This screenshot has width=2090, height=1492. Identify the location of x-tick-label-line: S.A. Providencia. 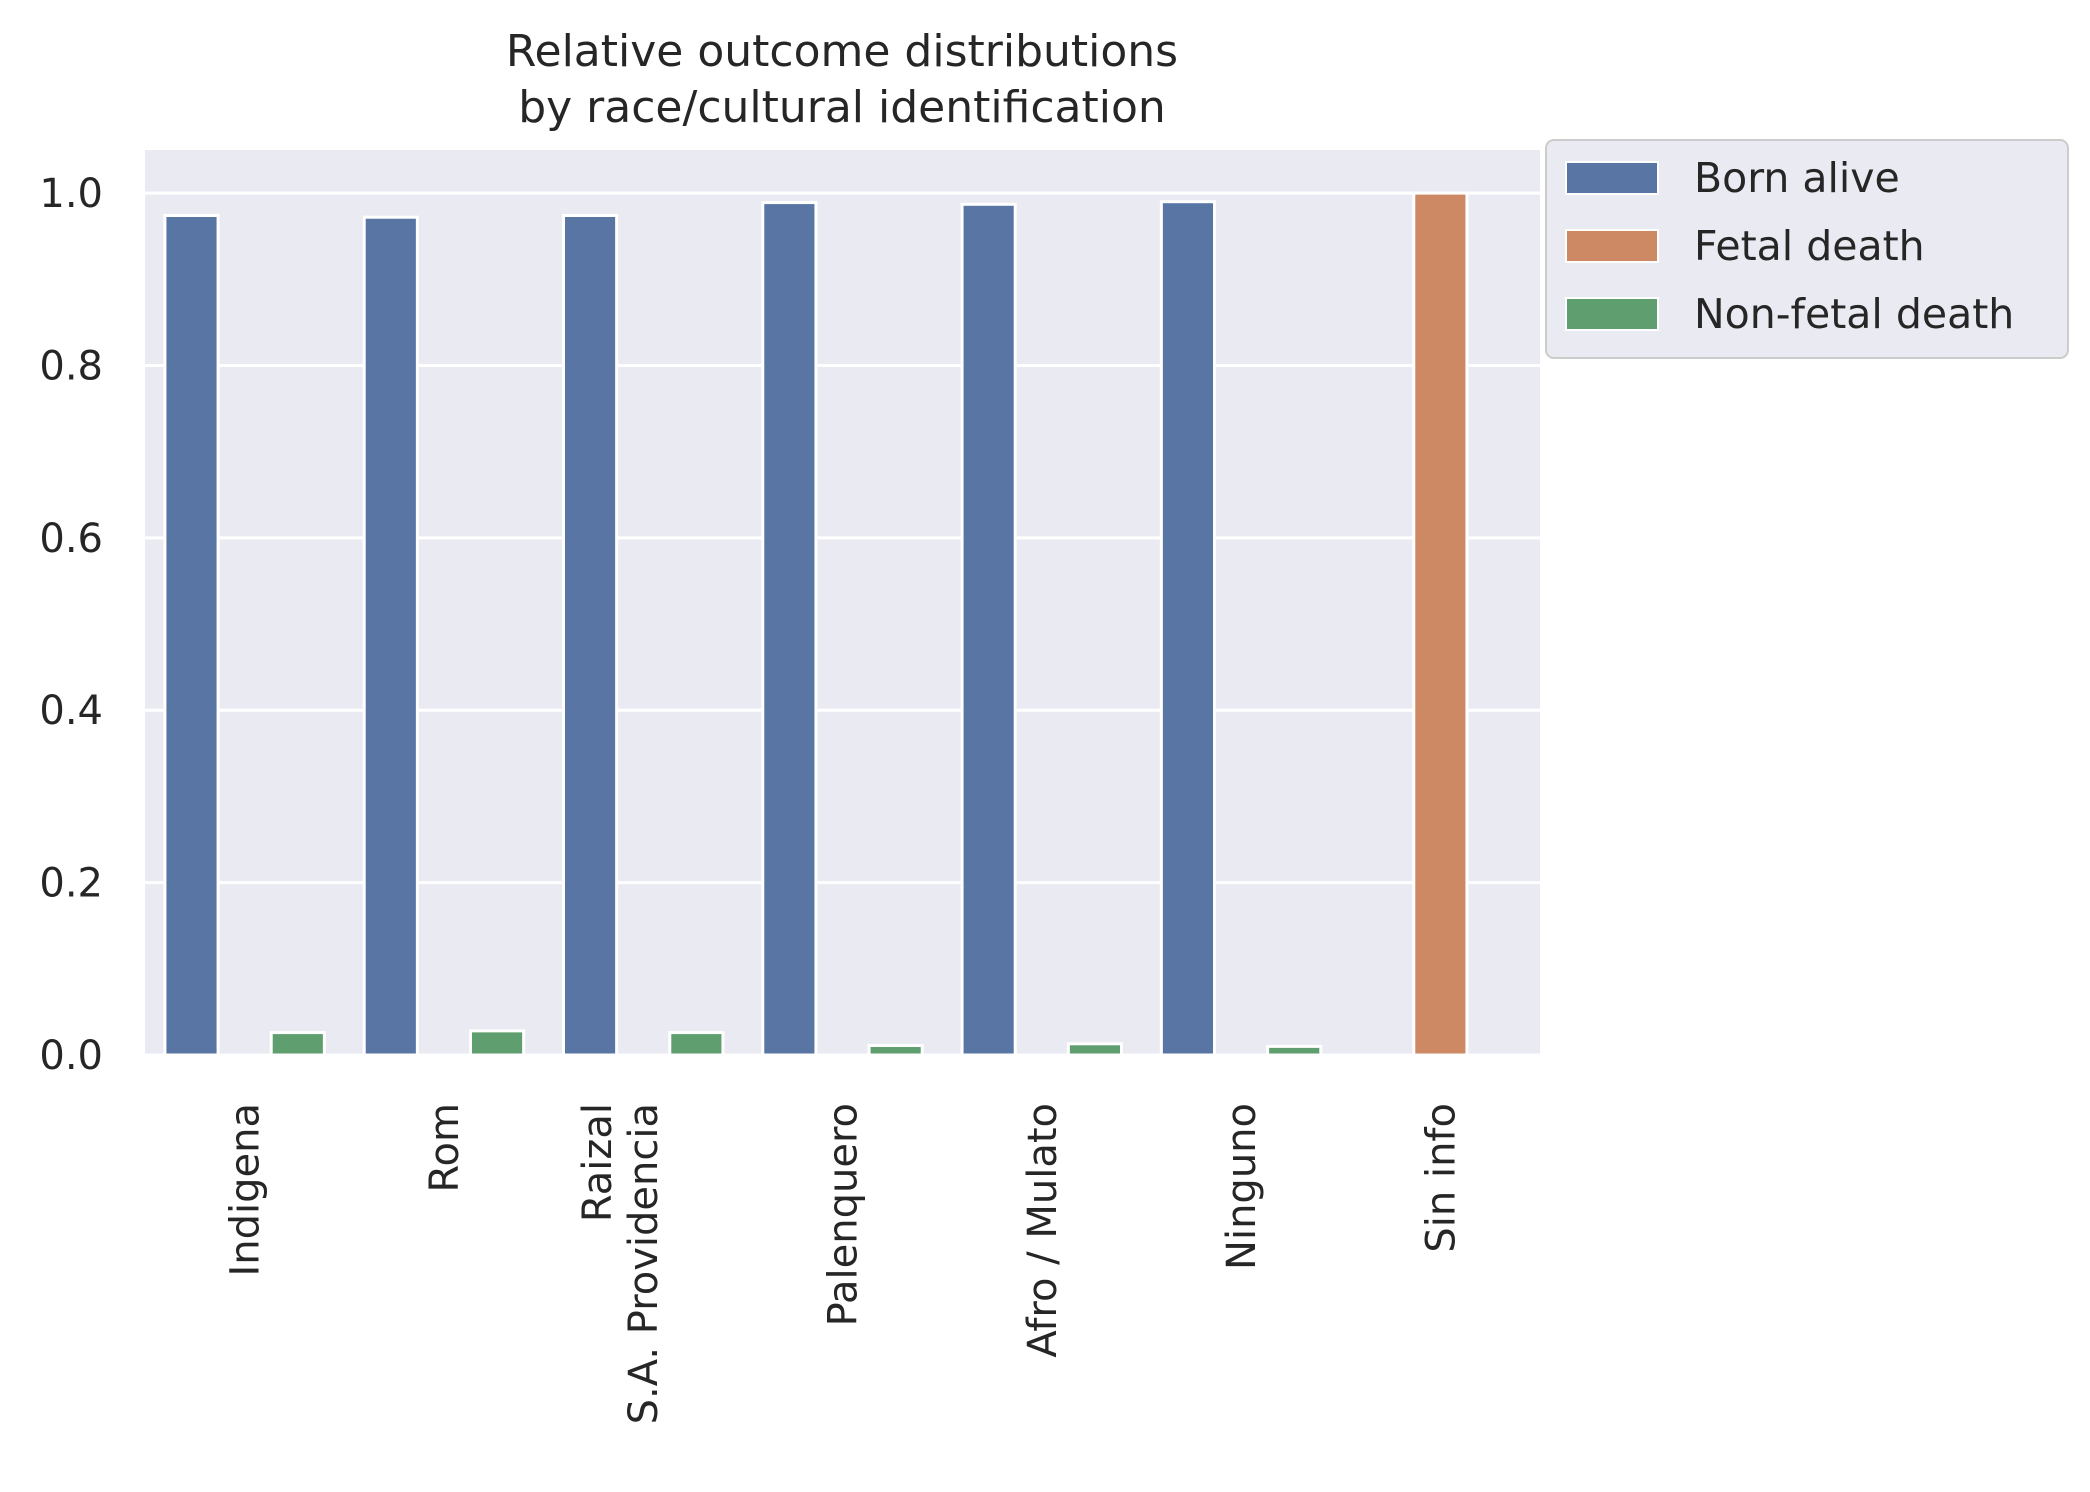
(644, 1263).